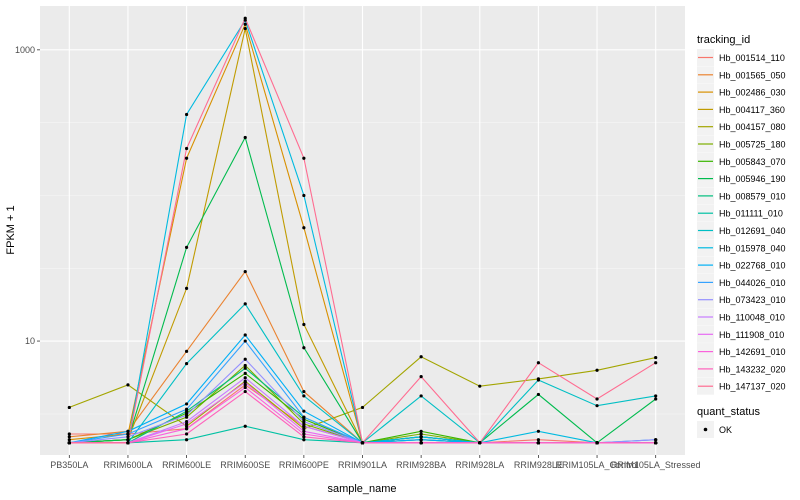 This screenshot has width=800, height=500. I want to click on y-tick-label: 1000, so click(25, 50).